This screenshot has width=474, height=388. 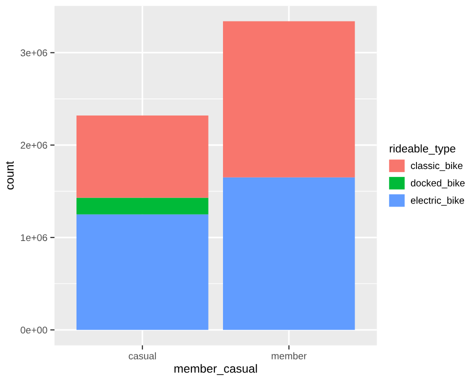 What do you see at coordinates (436, 166) in the screenshot?
I see `legend-label: classic_bike` at bounding box center [436, 166].